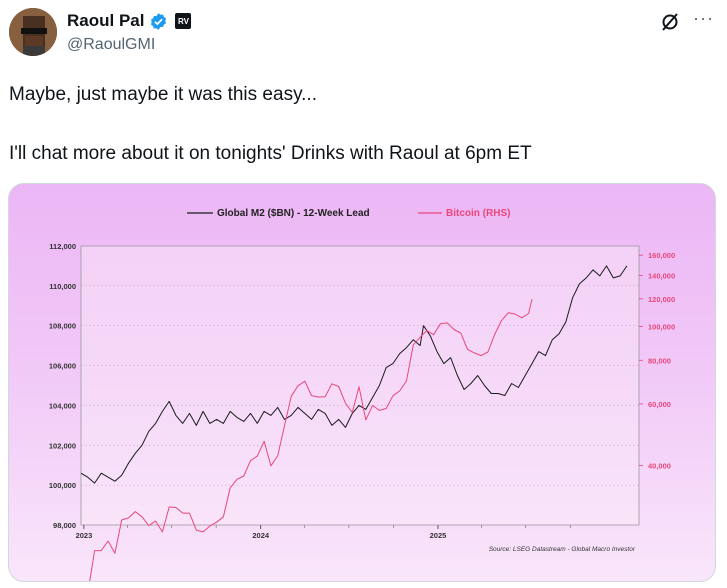 Image resolution: width=727 pixels, height=588 pixels. Describe the element at coordinates (661, 326) in the screenshot. I see `y-right-tick-label: 100,000` at that location.